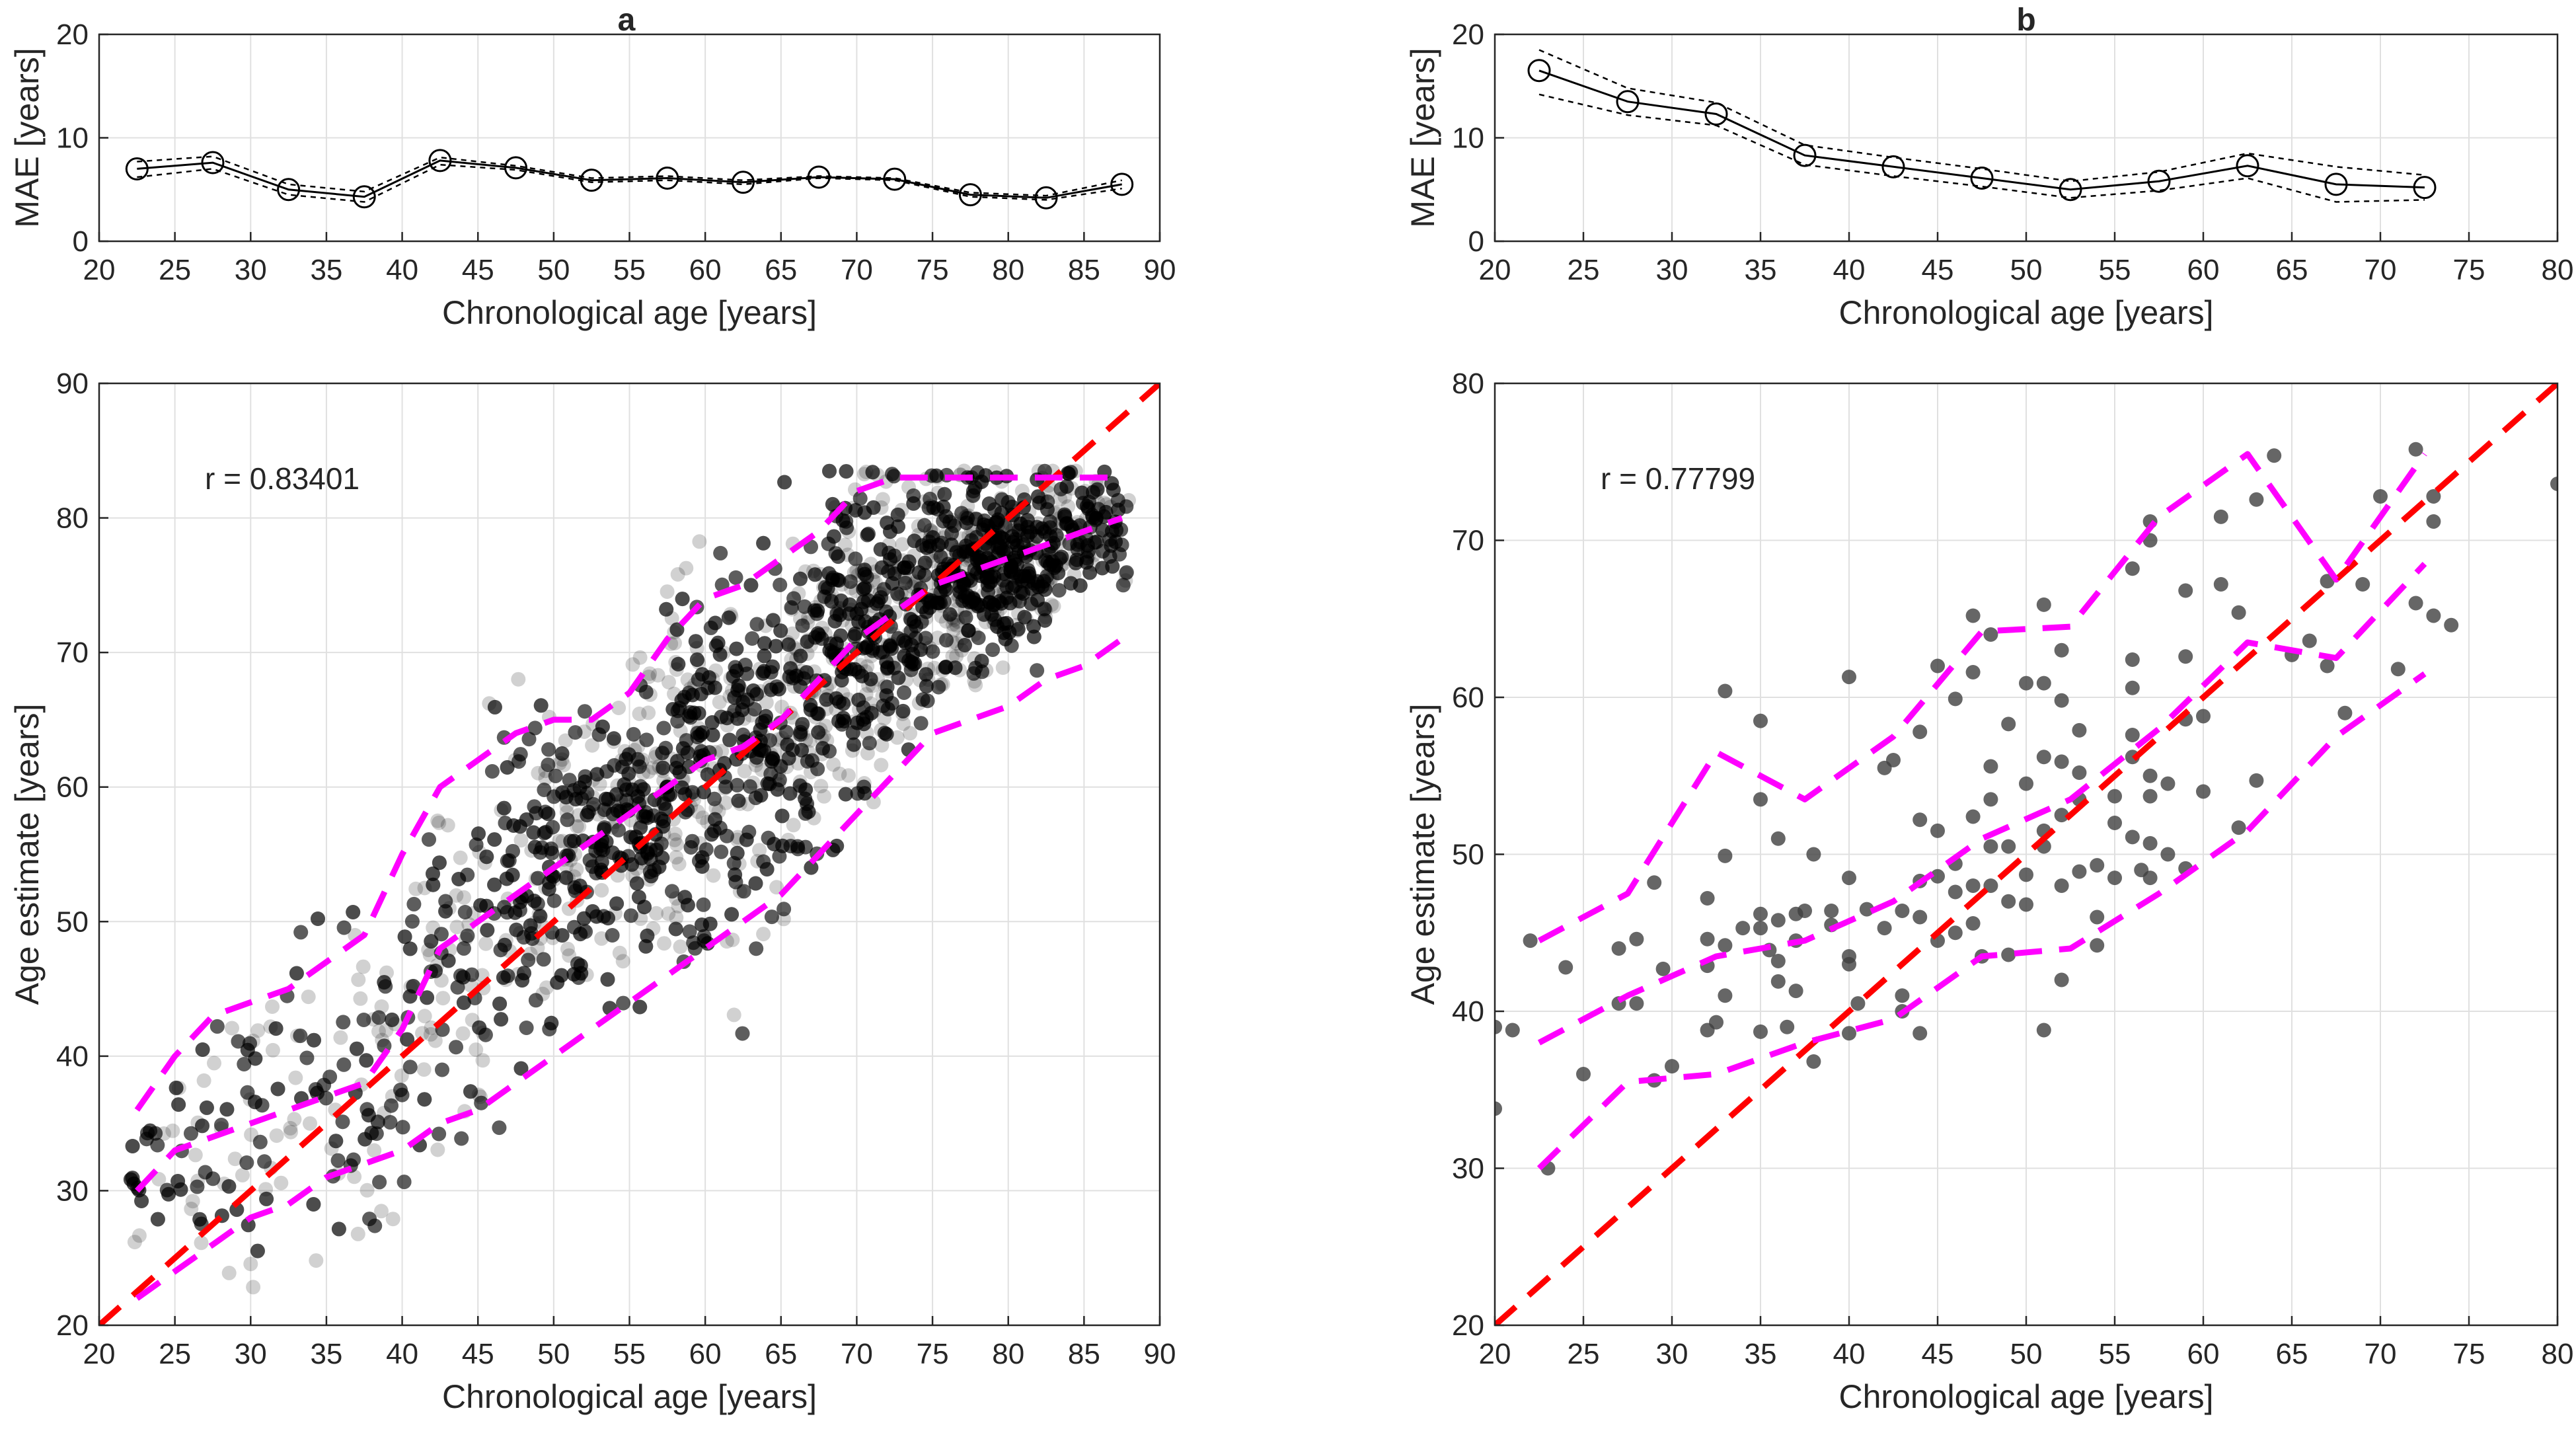 Image resolution: width=2576 pixels, height=1433 pixels. Describe the element at coordinates (706, 270) in the screenshot. I see `a-top-x-tick-label: 60` at that location.